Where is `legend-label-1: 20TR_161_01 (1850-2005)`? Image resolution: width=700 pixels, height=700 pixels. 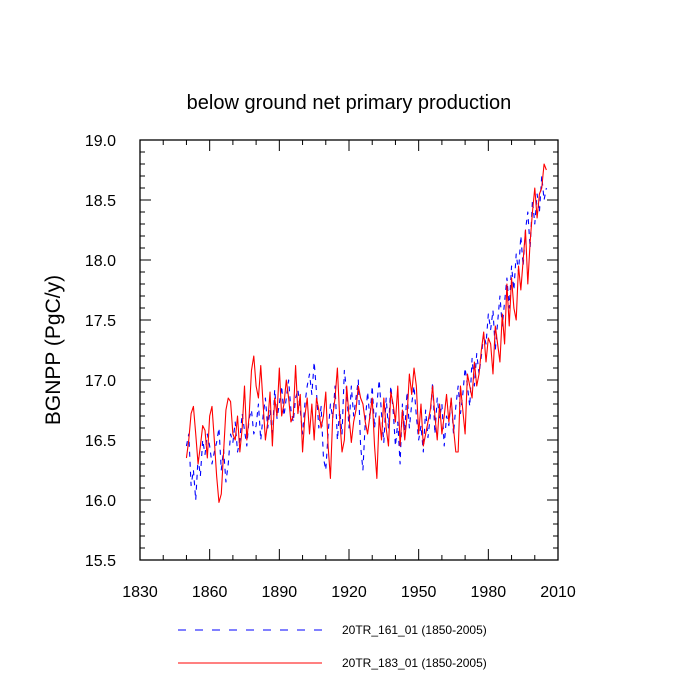
legend-label-1: 20TR_161_01 (1850-2005) is located at coordinates (414, 630).